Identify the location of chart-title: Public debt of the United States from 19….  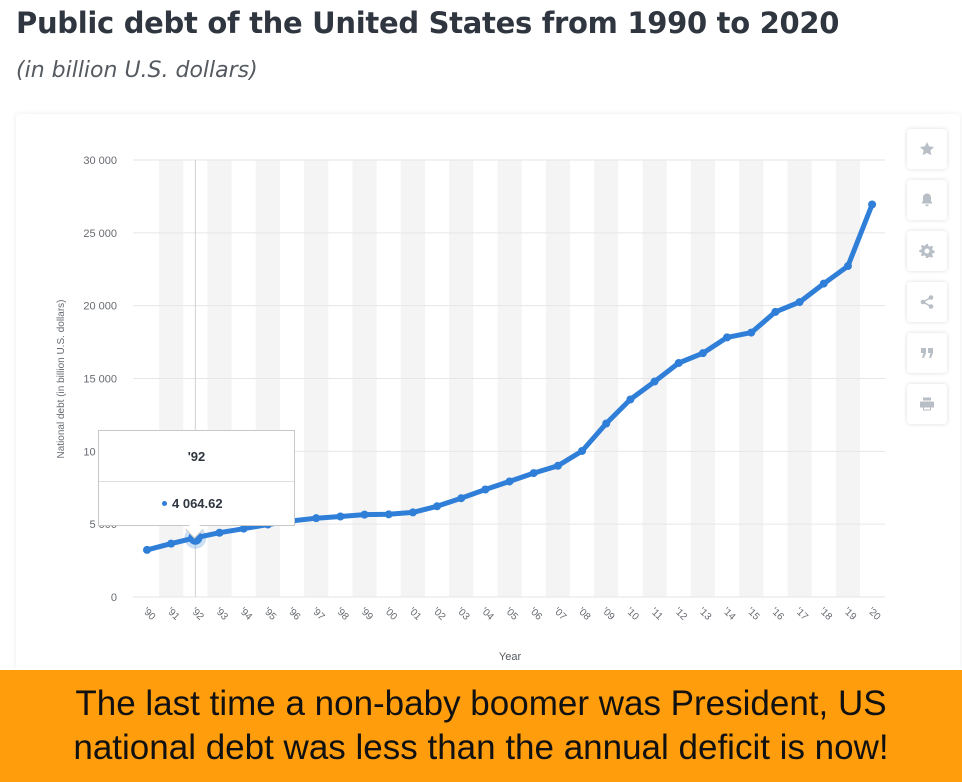
(428, 23).